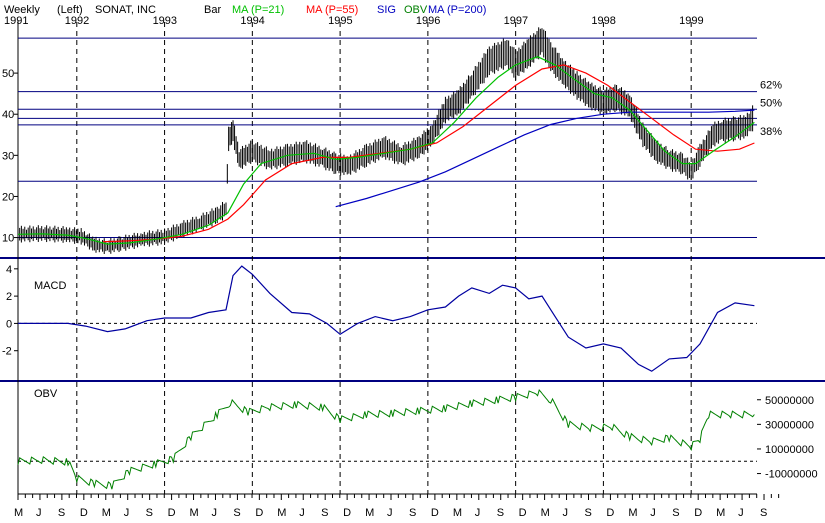 The image size is (825, 523). What do you see at coordinates (70, 10) in the screenshot?
I see `axis-side-label: (Left)` at bounding box center [70, 10].